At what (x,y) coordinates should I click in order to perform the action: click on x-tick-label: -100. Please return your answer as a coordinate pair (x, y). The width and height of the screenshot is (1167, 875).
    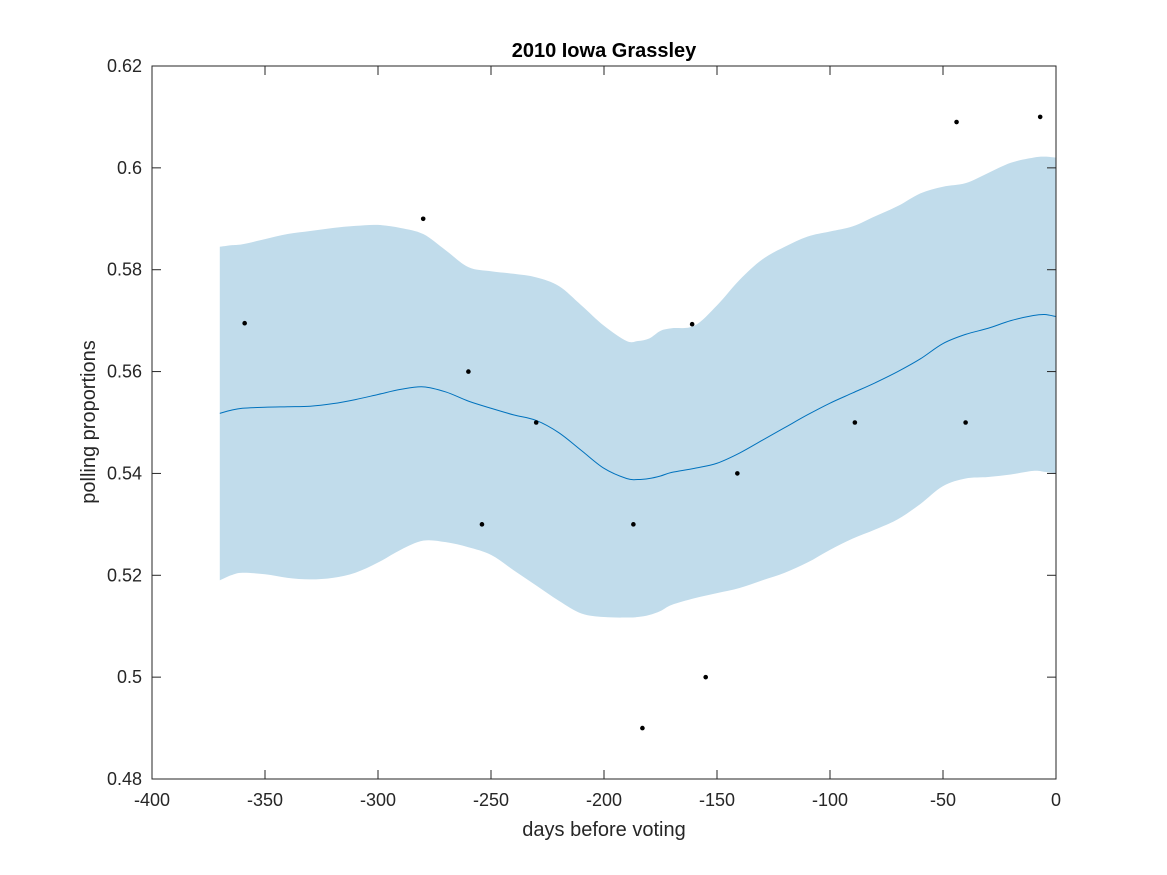
    Looking at the image, I should click on (830, 800).